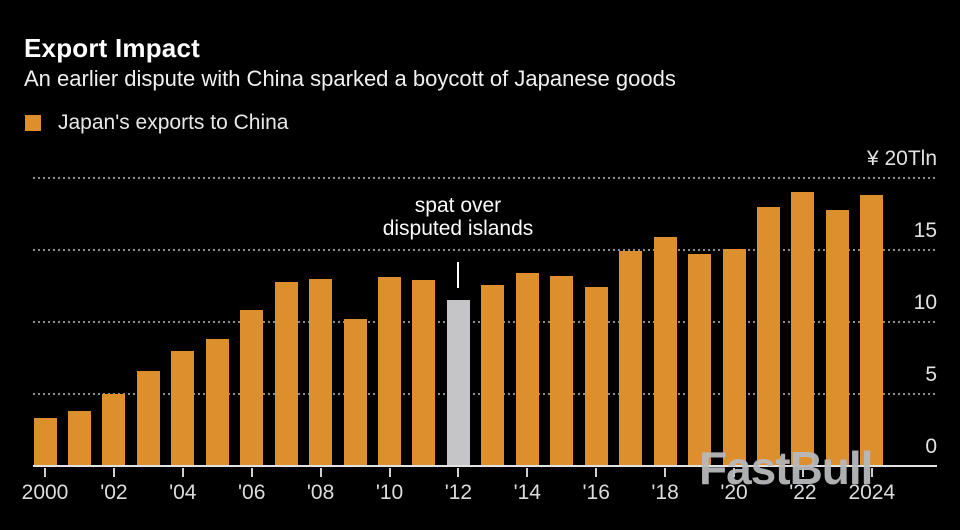  I want to click on bar-2013, so click(493, 375).